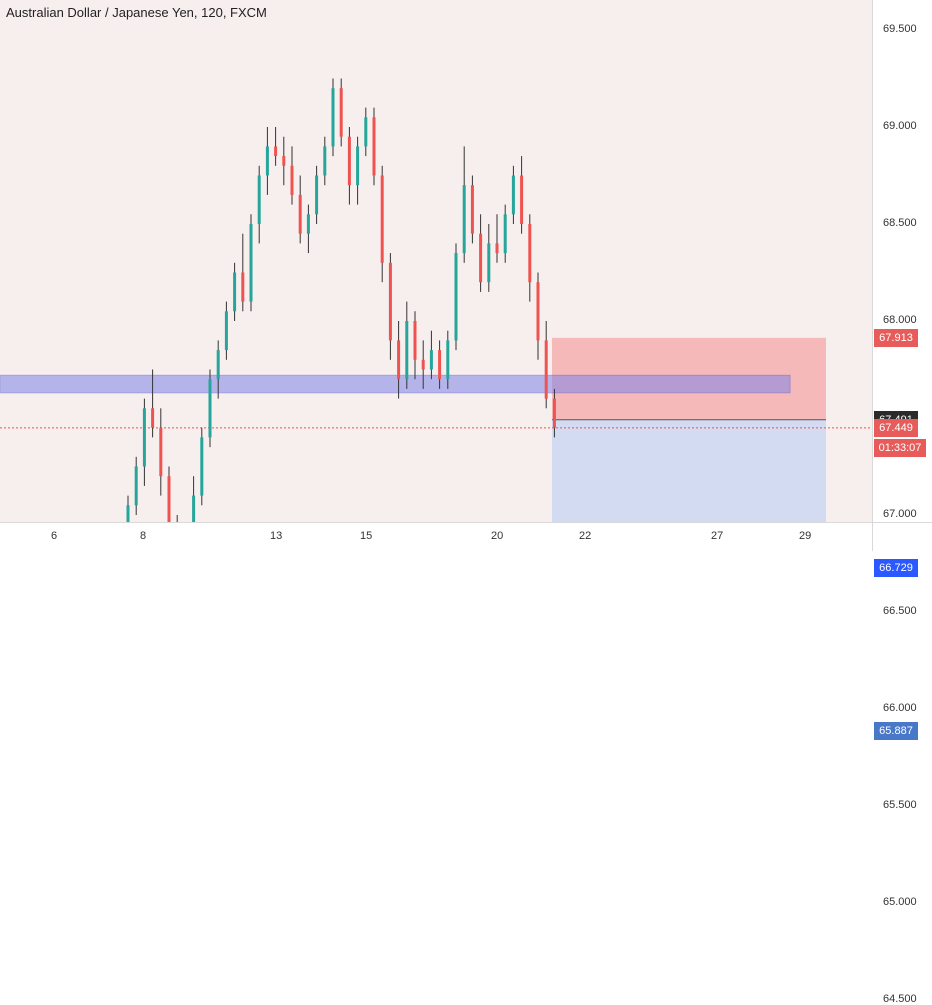 The width and height of the screenshot is (932, 1005). Describe the element at coordinates (896, 427) in the screenshot. I see `last-price-badge: 67.449` at that location.